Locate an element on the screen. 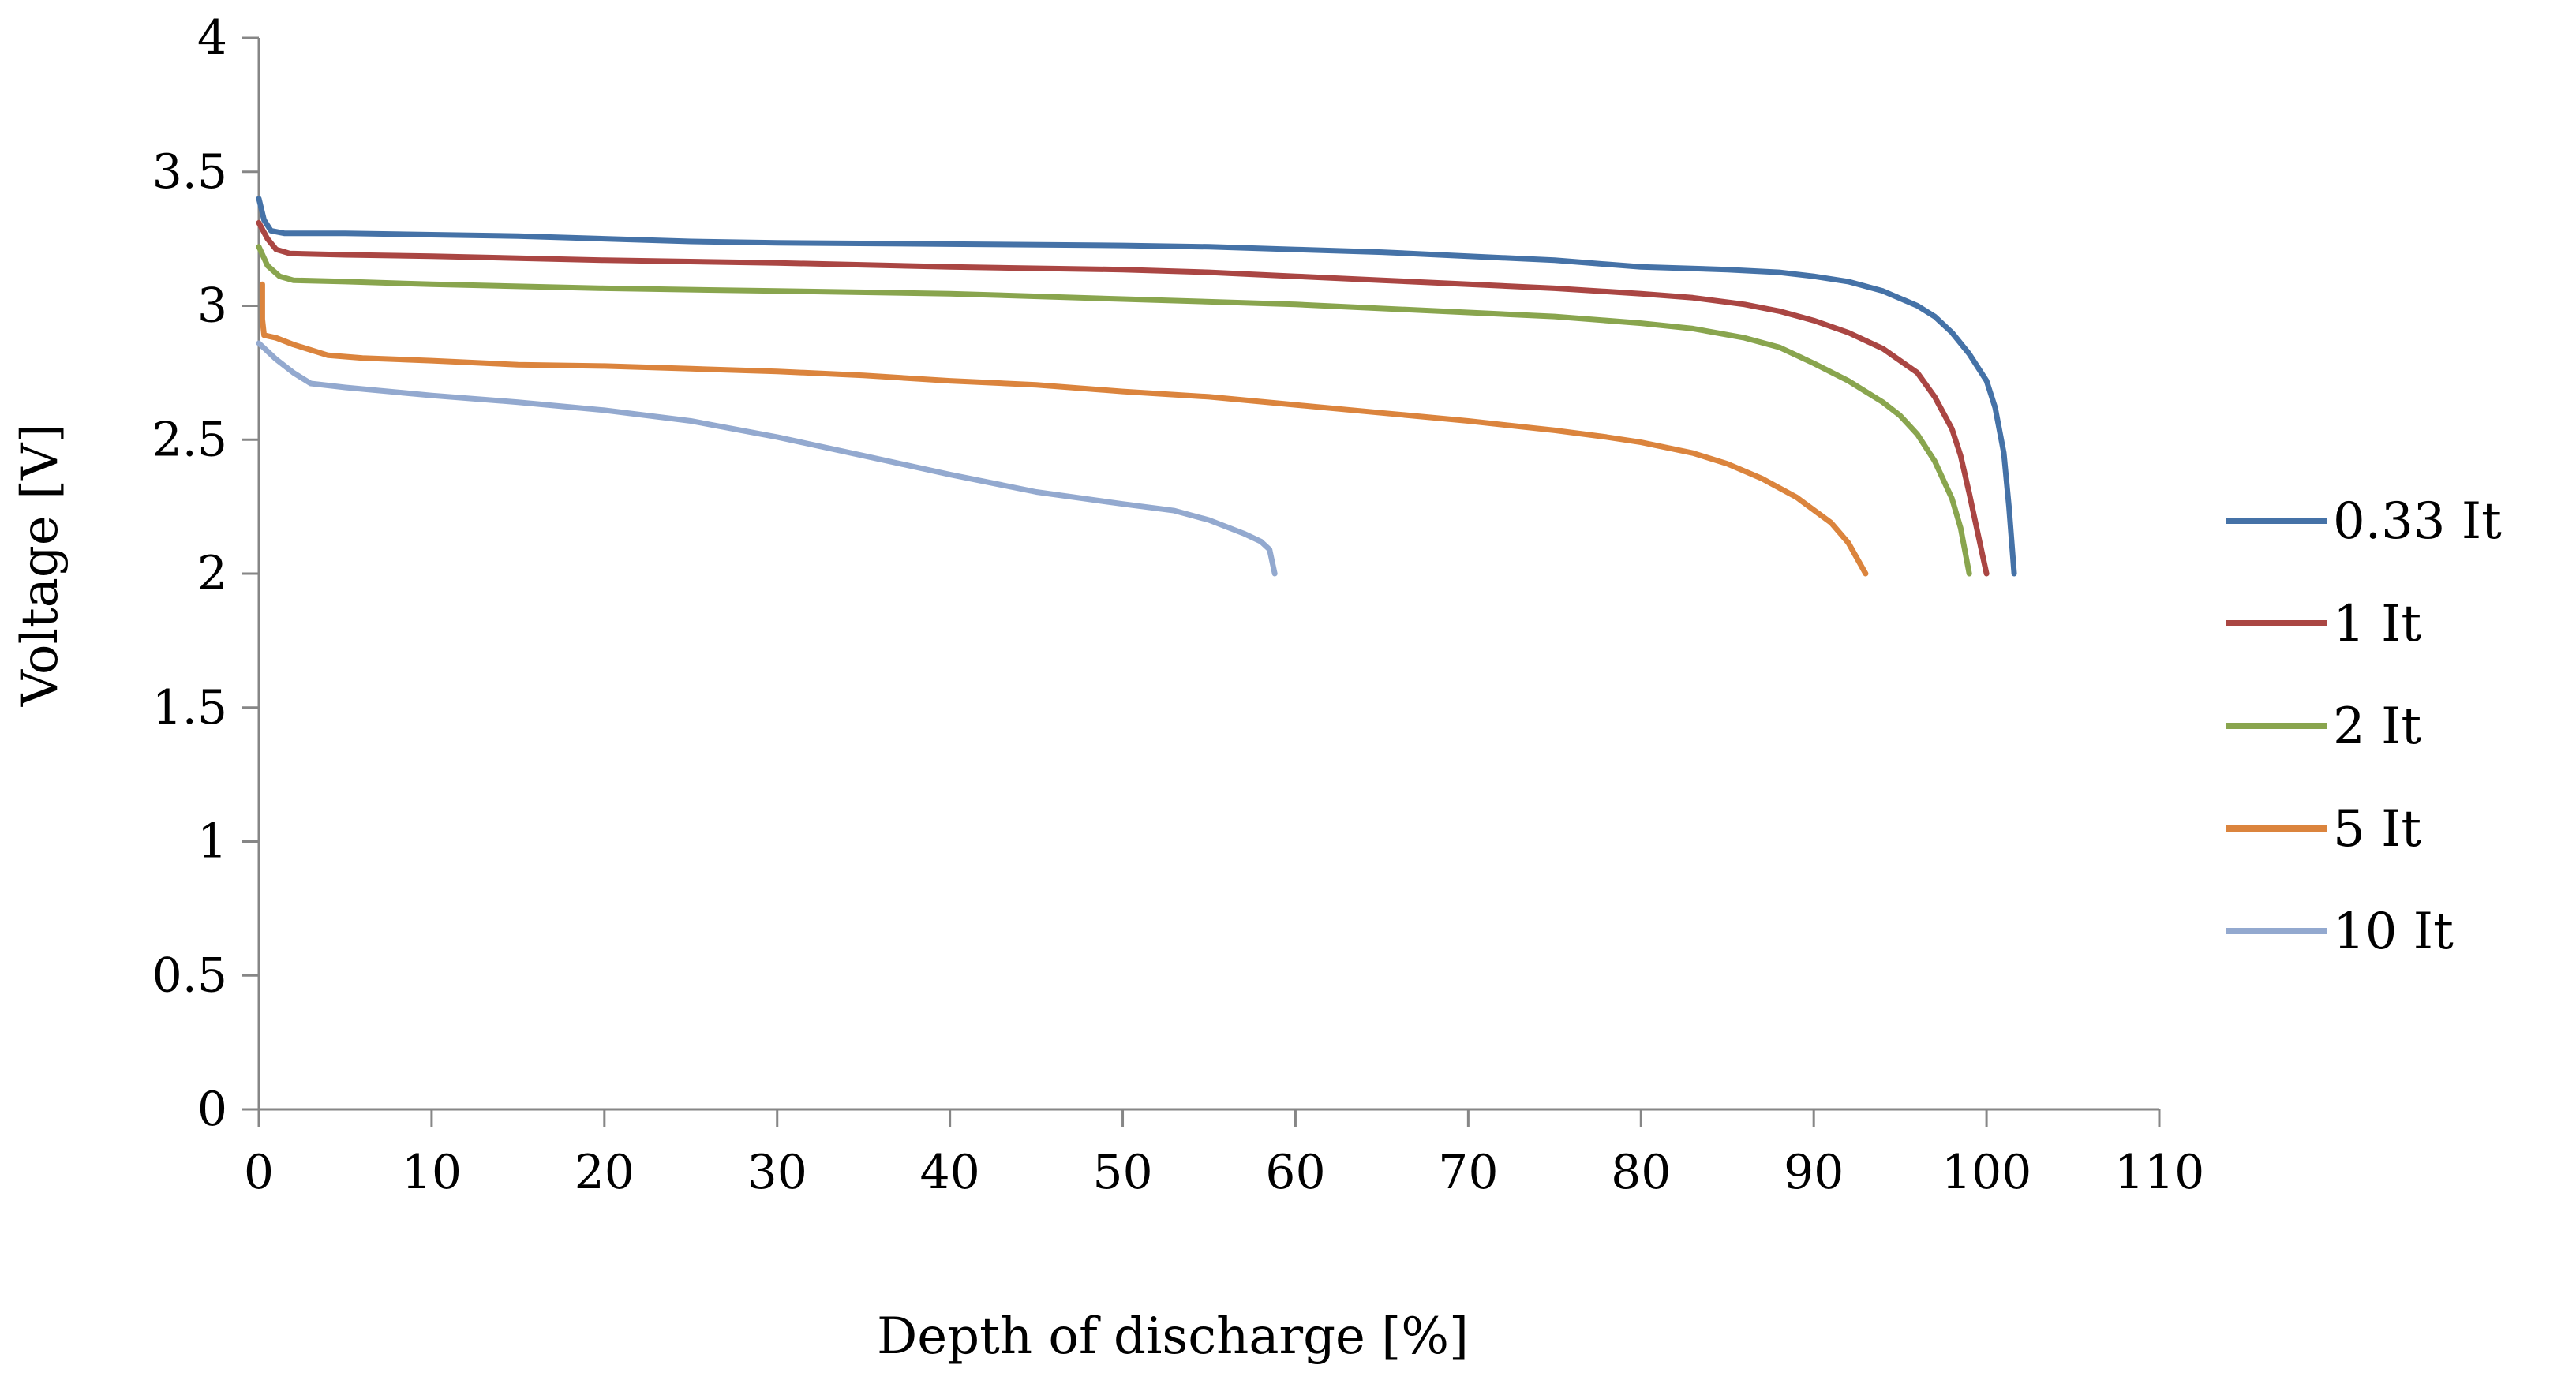 The height and width of the screenshot is (1395, 2576). x-tick-label: 20 is located at coordinates (605, 1172).